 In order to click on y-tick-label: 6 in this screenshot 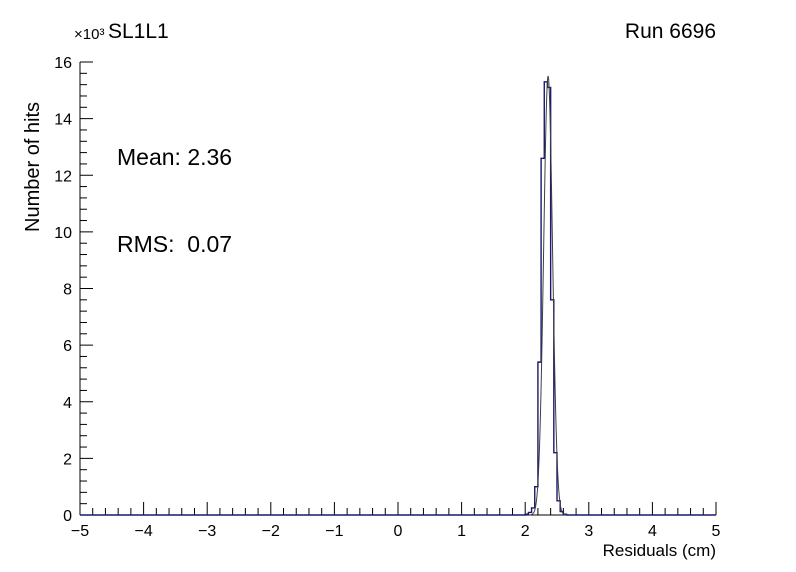, I will do `click(67, 346)`.